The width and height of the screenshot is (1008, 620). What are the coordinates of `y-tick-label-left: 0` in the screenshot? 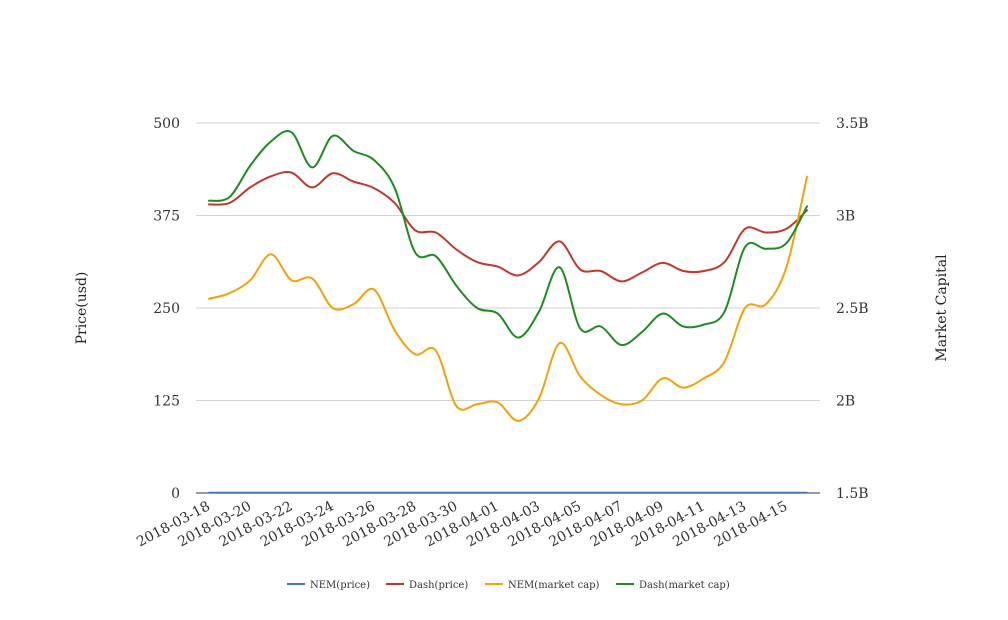 It's located at (175, 494).